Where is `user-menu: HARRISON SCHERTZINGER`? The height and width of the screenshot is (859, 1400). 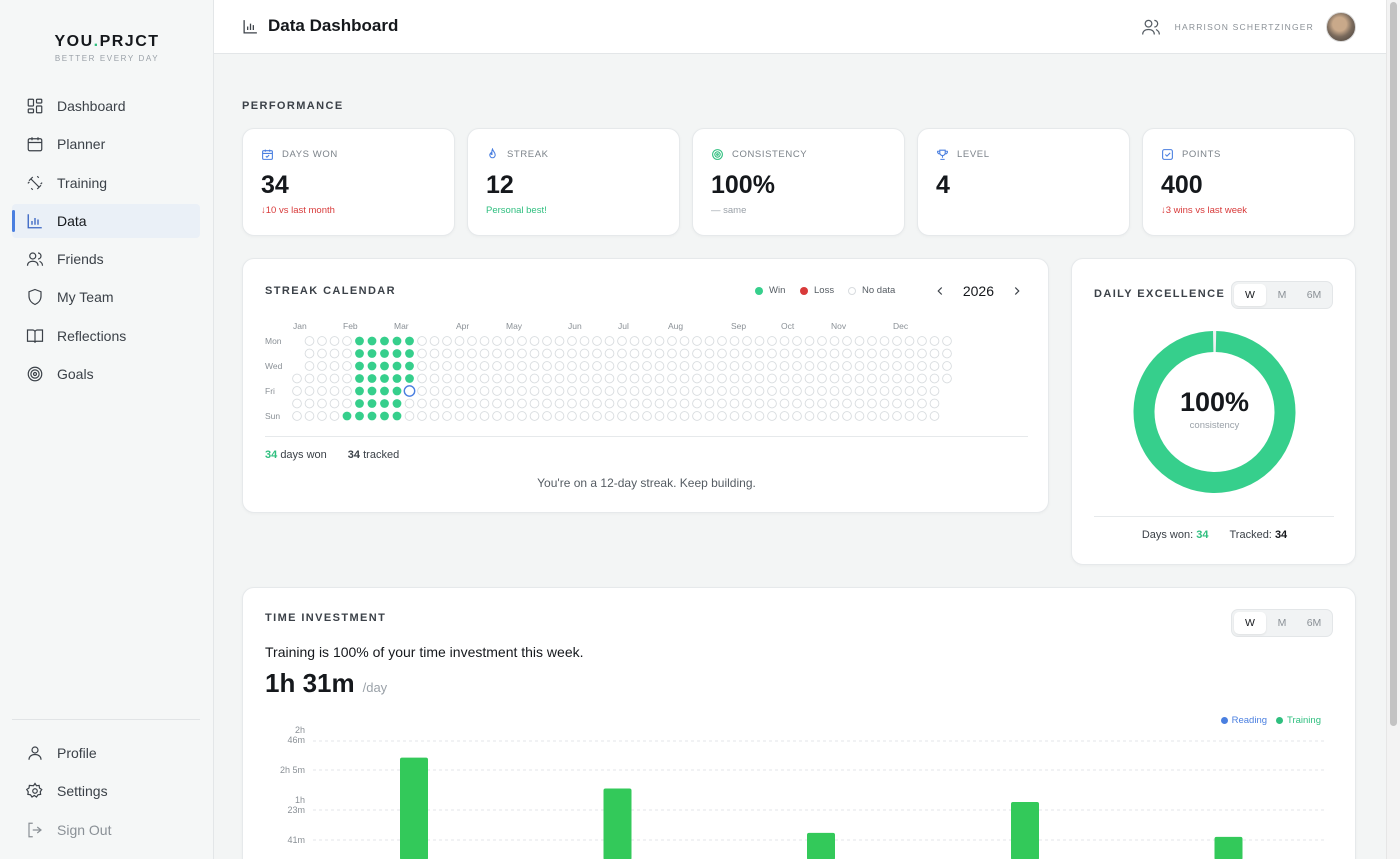 user-menu: HARRISON SCHERTZINGER is located at coordinates (1248, 27).